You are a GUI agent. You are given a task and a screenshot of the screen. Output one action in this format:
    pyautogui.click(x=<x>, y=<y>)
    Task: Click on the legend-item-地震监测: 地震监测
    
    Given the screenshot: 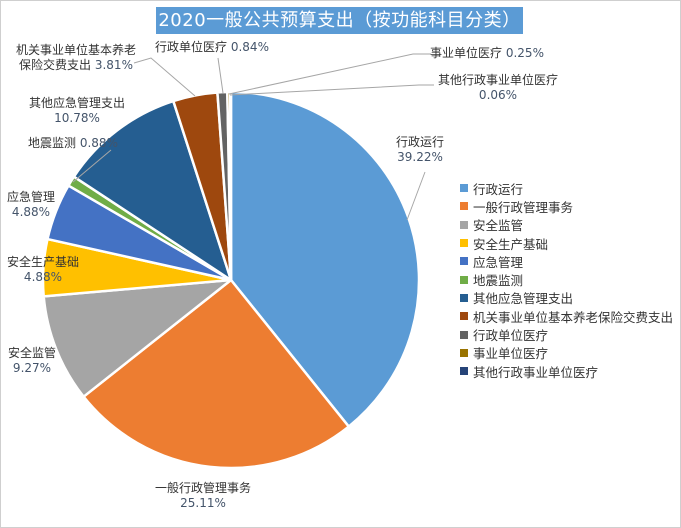 What is the action you would take?
    pyautogui.click(x=566, y=279)
    